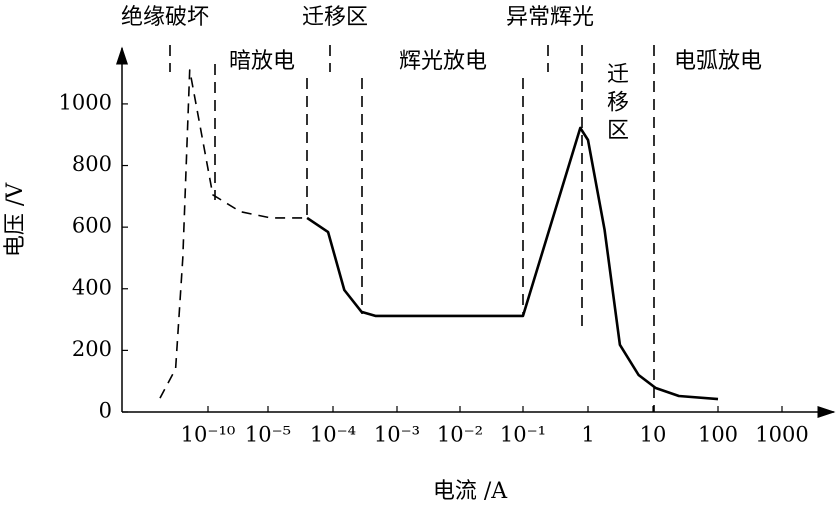 This screenshot has height=505, width=838. What do you see at coordinates (781, 435) in the screenshot?
I see `x-tick-label: 1000` at bounding box center [781, 435].